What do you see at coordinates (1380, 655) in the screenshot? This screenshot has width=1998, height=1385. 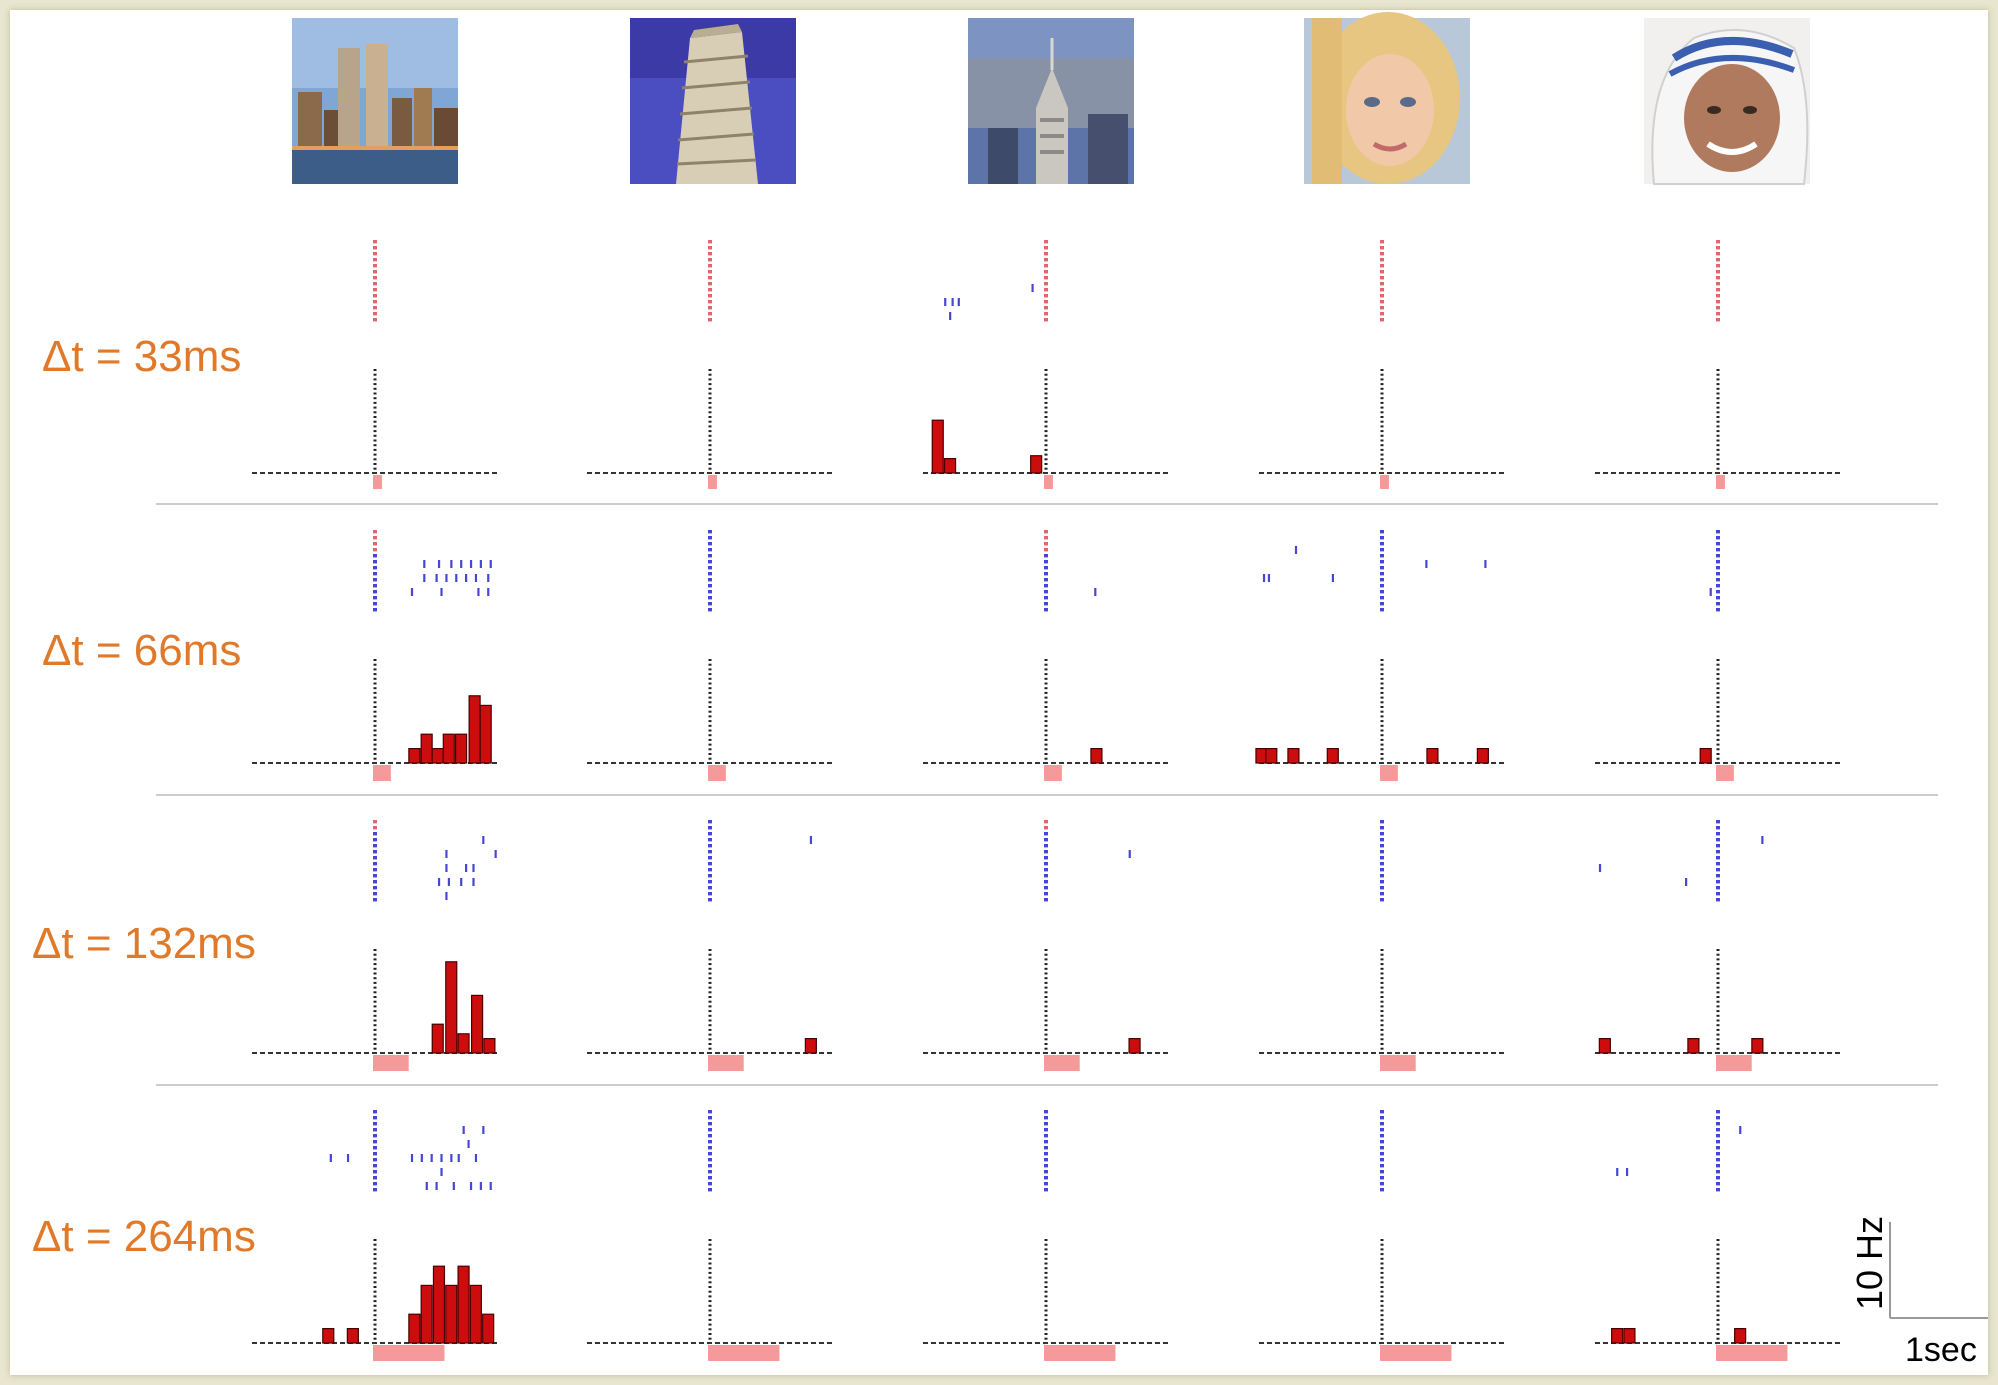 I see `cell-r2-c4` at bounding box center [1380, 655].